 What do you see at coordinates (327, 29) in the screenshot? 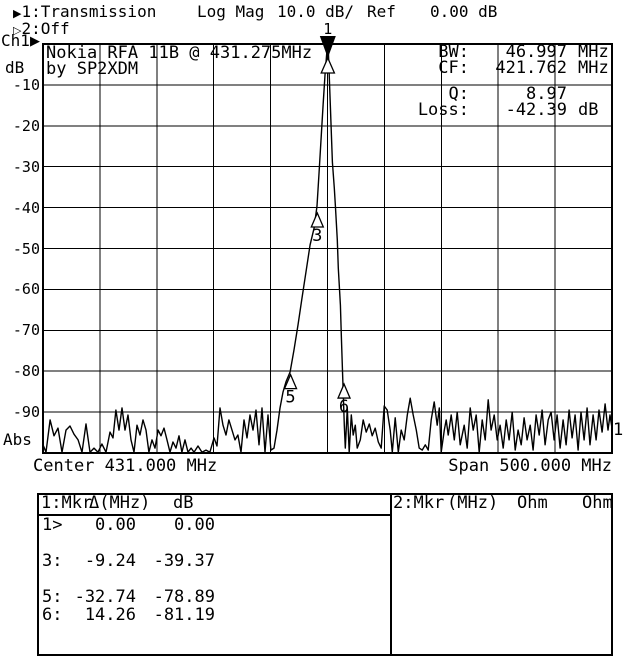
I see `marker-1-label: 1` at bounding box center [327, 29].